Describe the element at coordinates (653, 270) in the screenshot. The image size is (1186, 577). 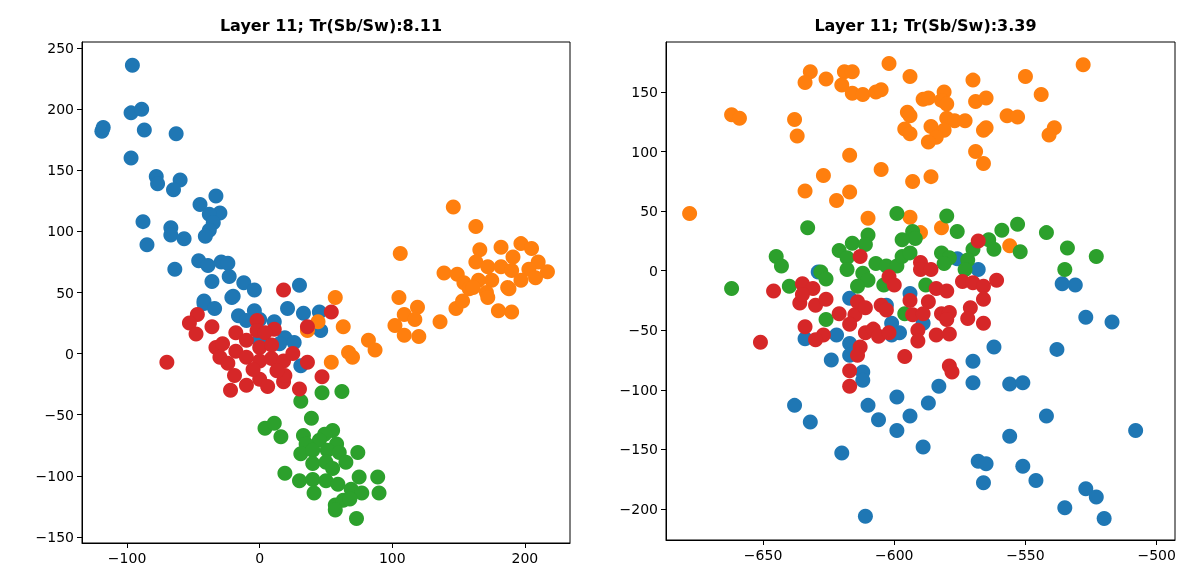
I see `y-tick-label: 0` at that location.